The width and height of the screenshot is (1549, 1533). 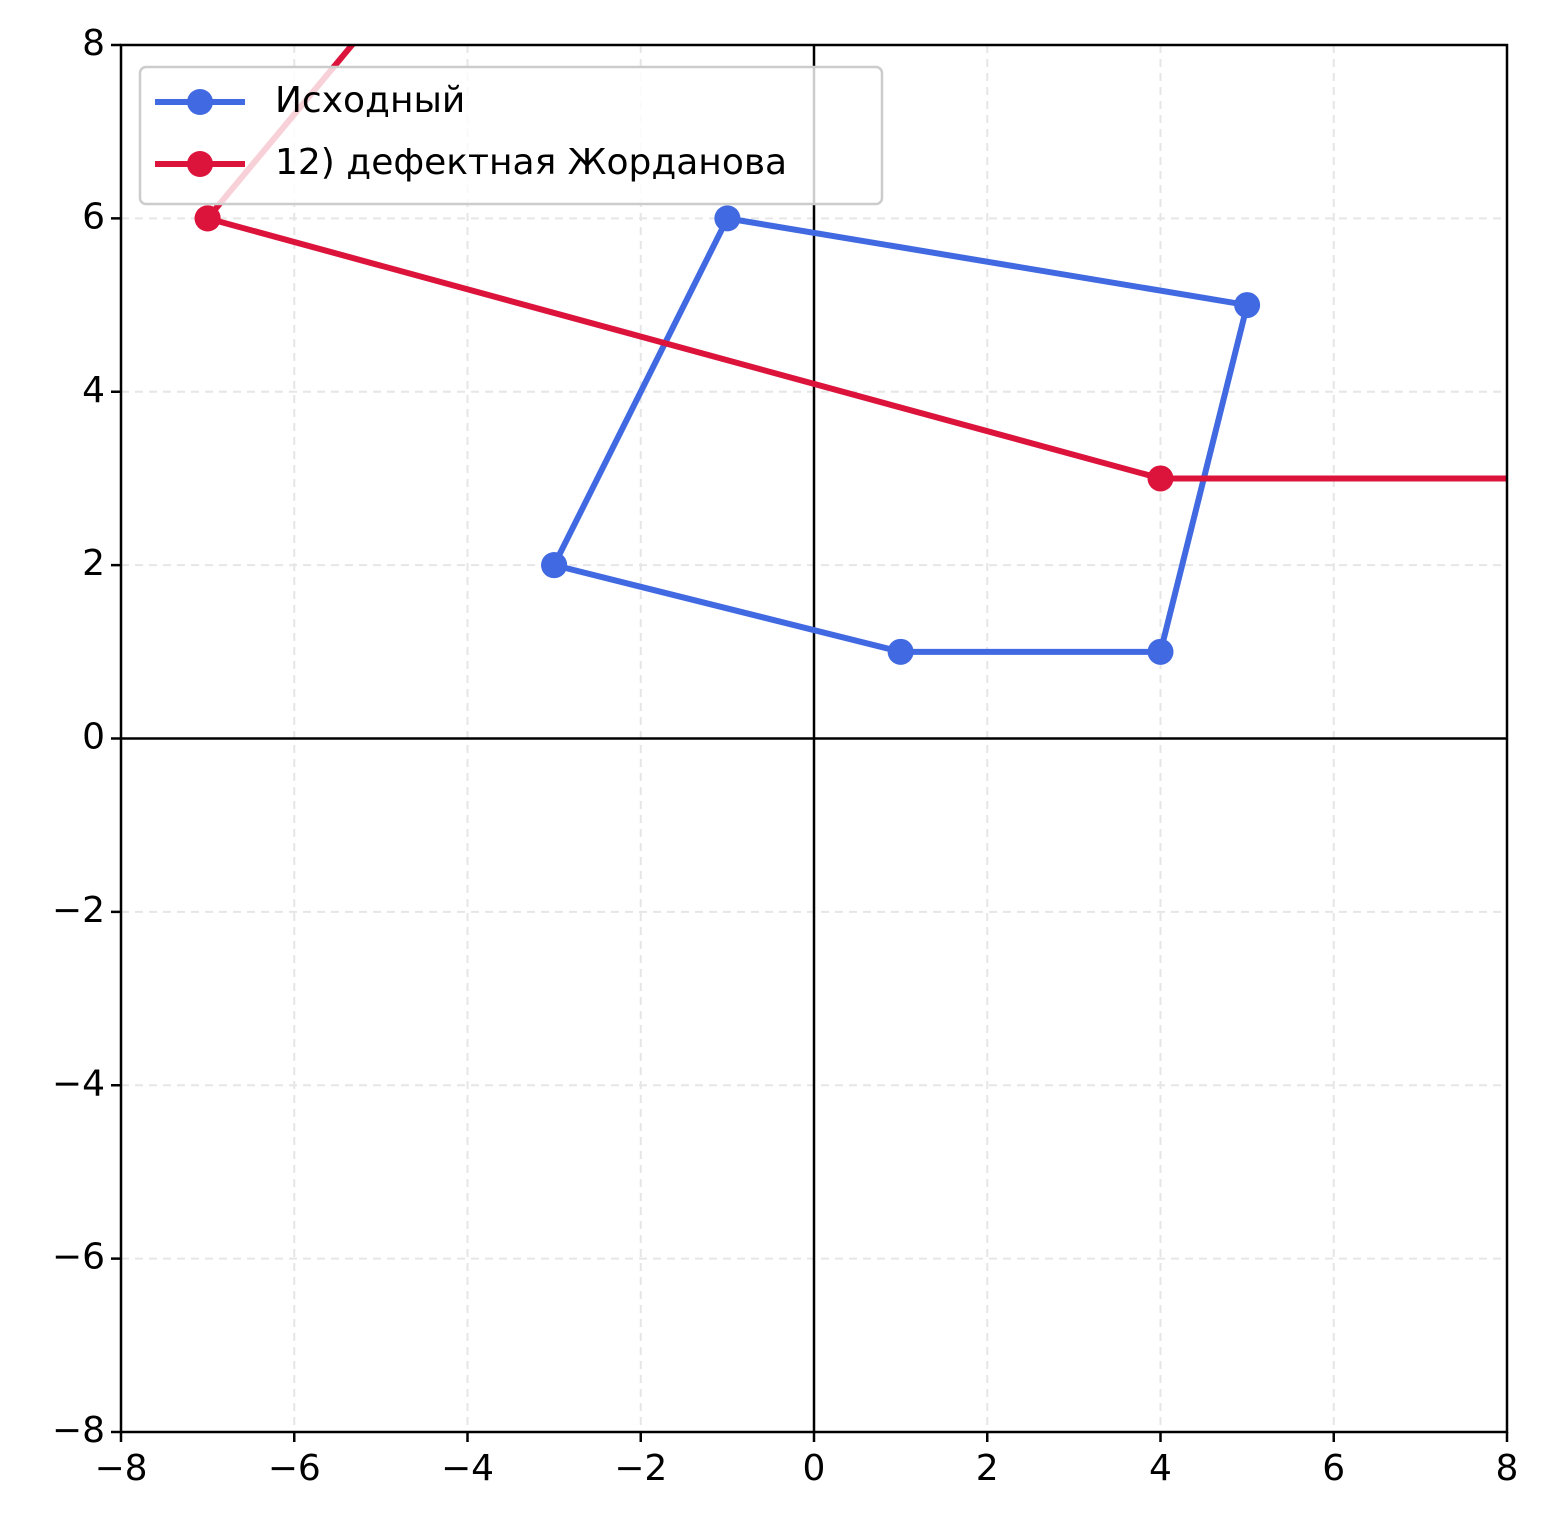 I want to click on y-tick-label: 0, so click(x=93, y=737).